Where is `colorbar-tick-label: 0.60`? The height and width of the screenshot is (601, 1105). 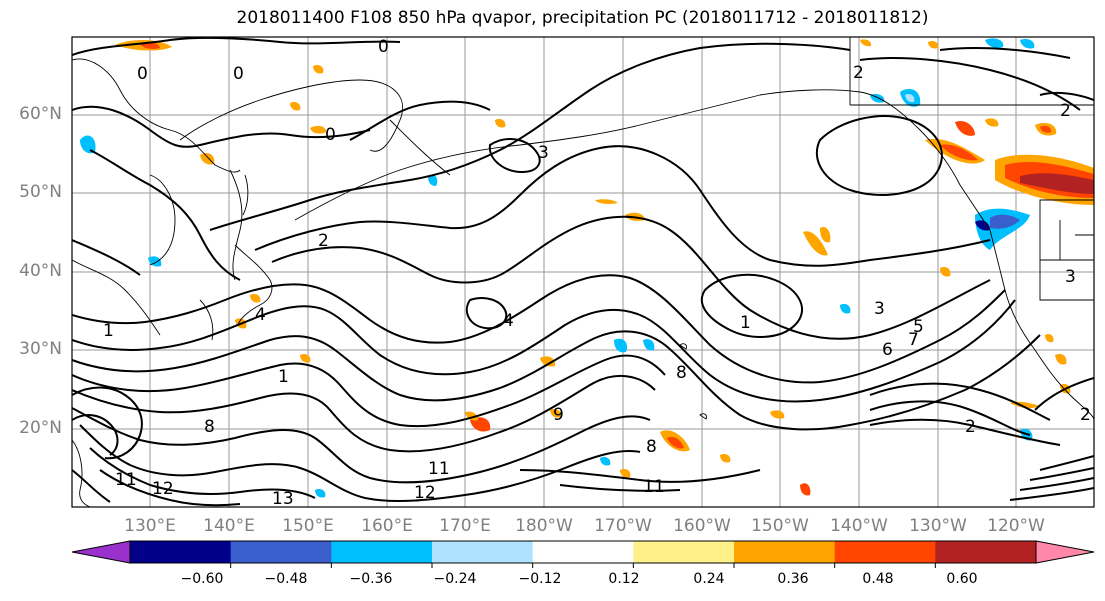 colorbar-tick-label: 0.60 is located at coordinates (962, 579).